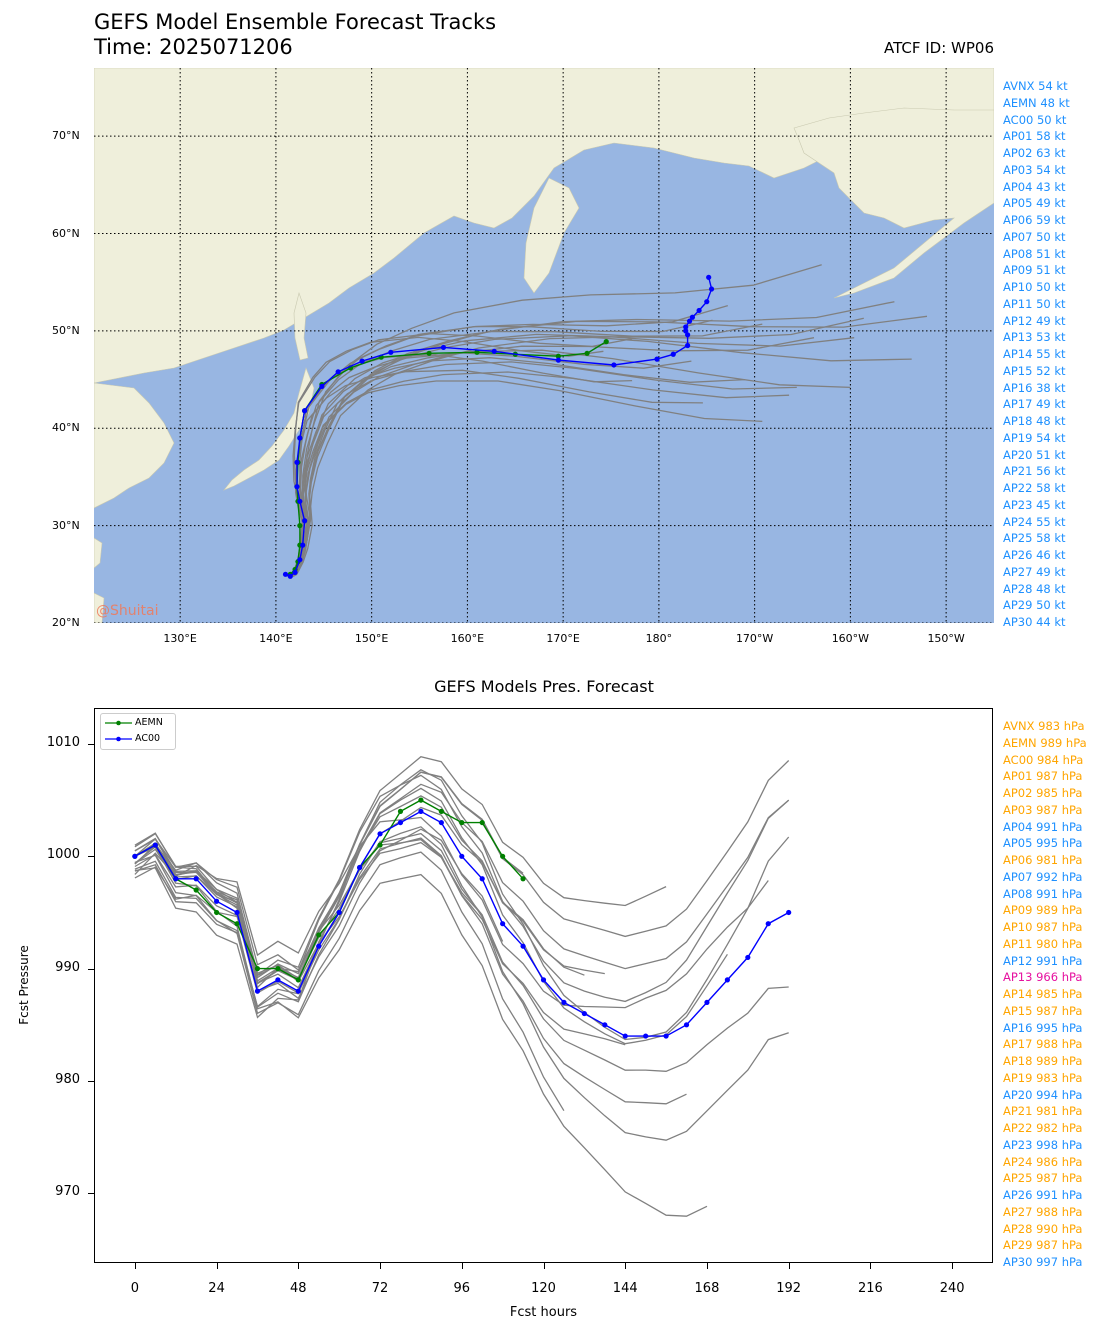  What do you see at coordinates (946, 638) in the screenshot?
I see `lon-label: 150°W` at bounding box center [946, 638].